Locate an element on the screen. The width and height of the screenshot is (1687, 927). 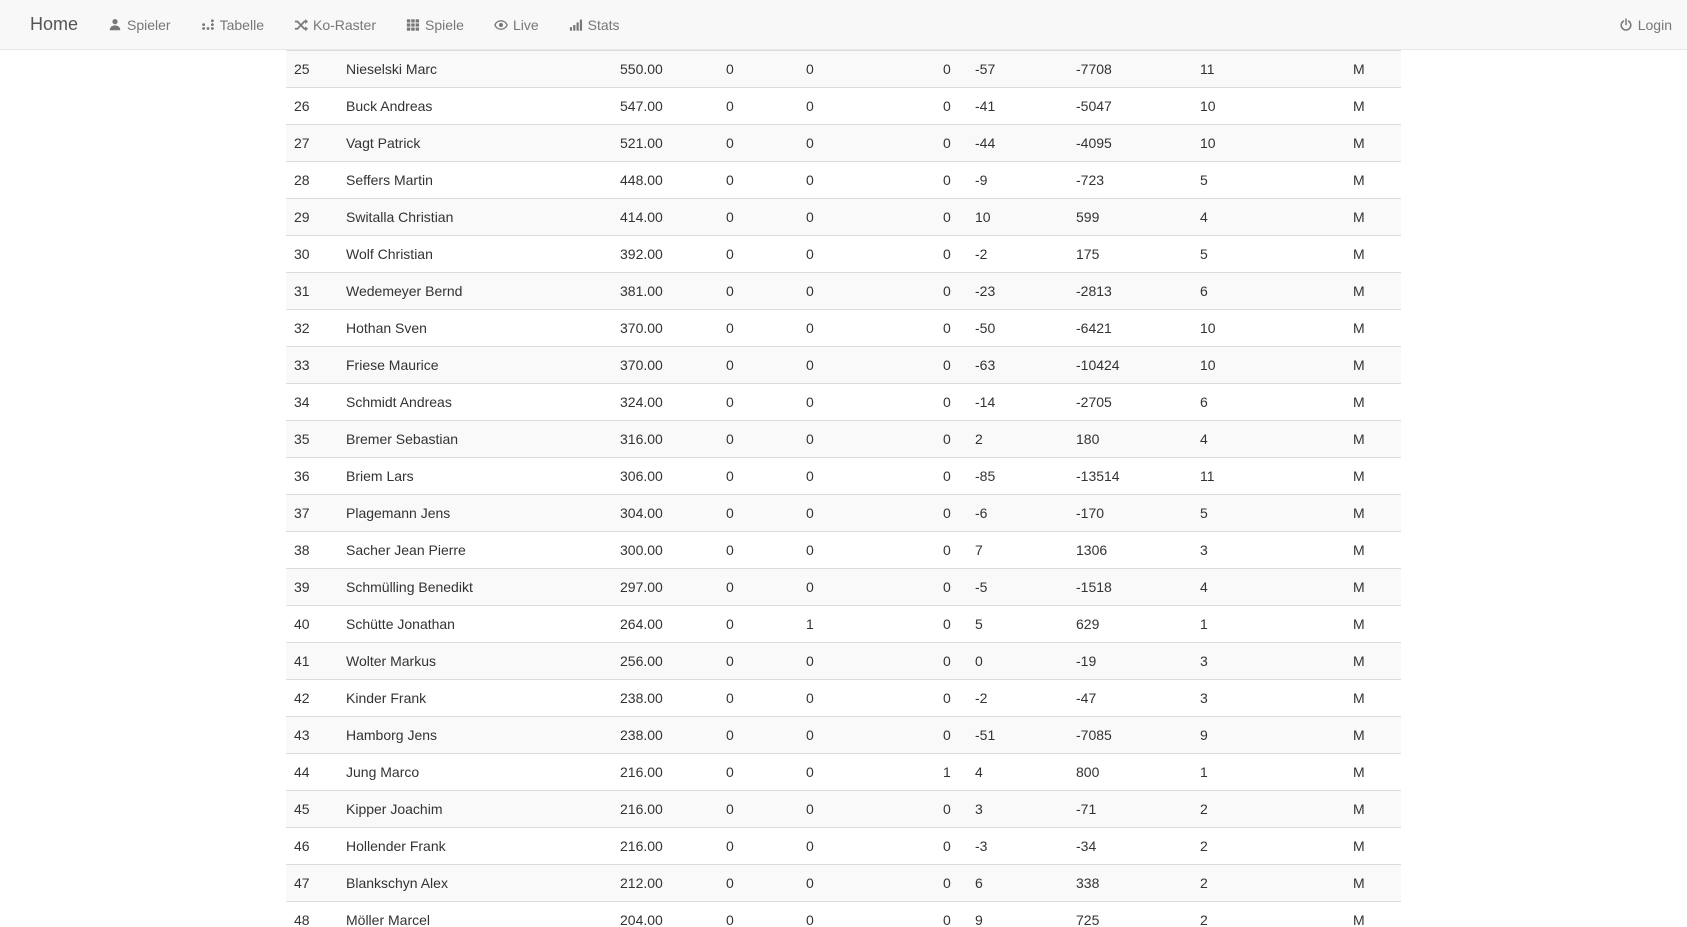
cell-diff: -44 is located at coordinates (1017, 143).